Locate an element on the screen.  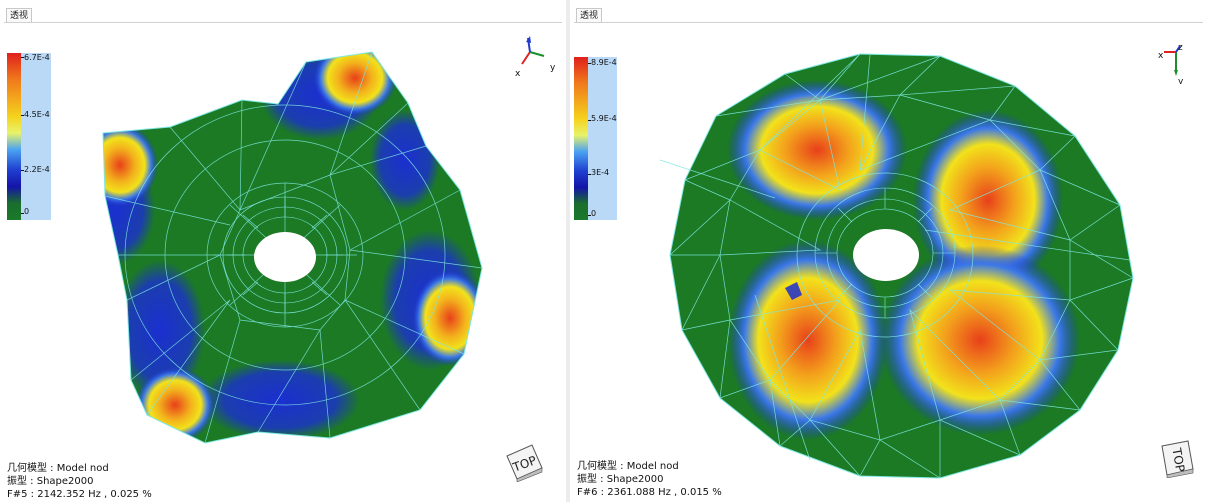
legend-tick-2: 4.5E-4 is located at coordinates (37, 114).